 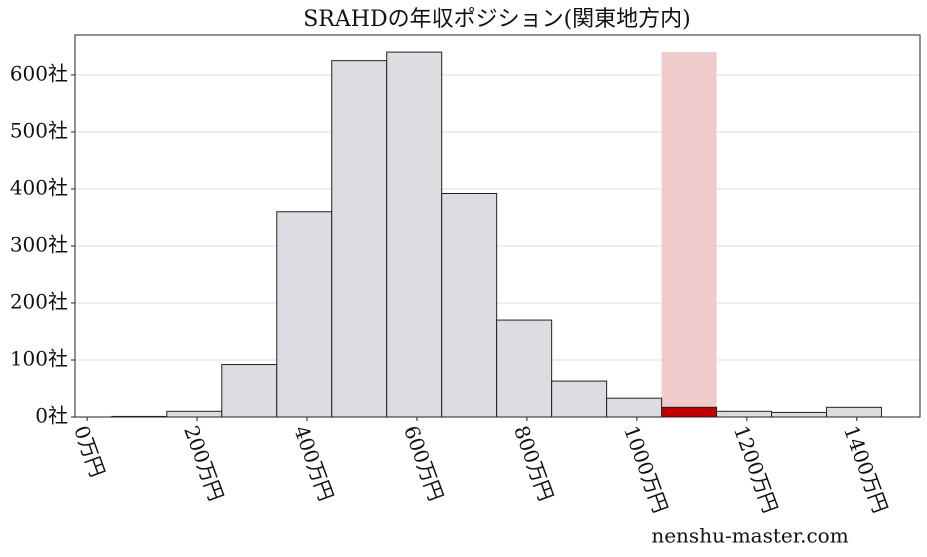 I want to click on y-tick-label: 0社, so click(x=51, y=416).